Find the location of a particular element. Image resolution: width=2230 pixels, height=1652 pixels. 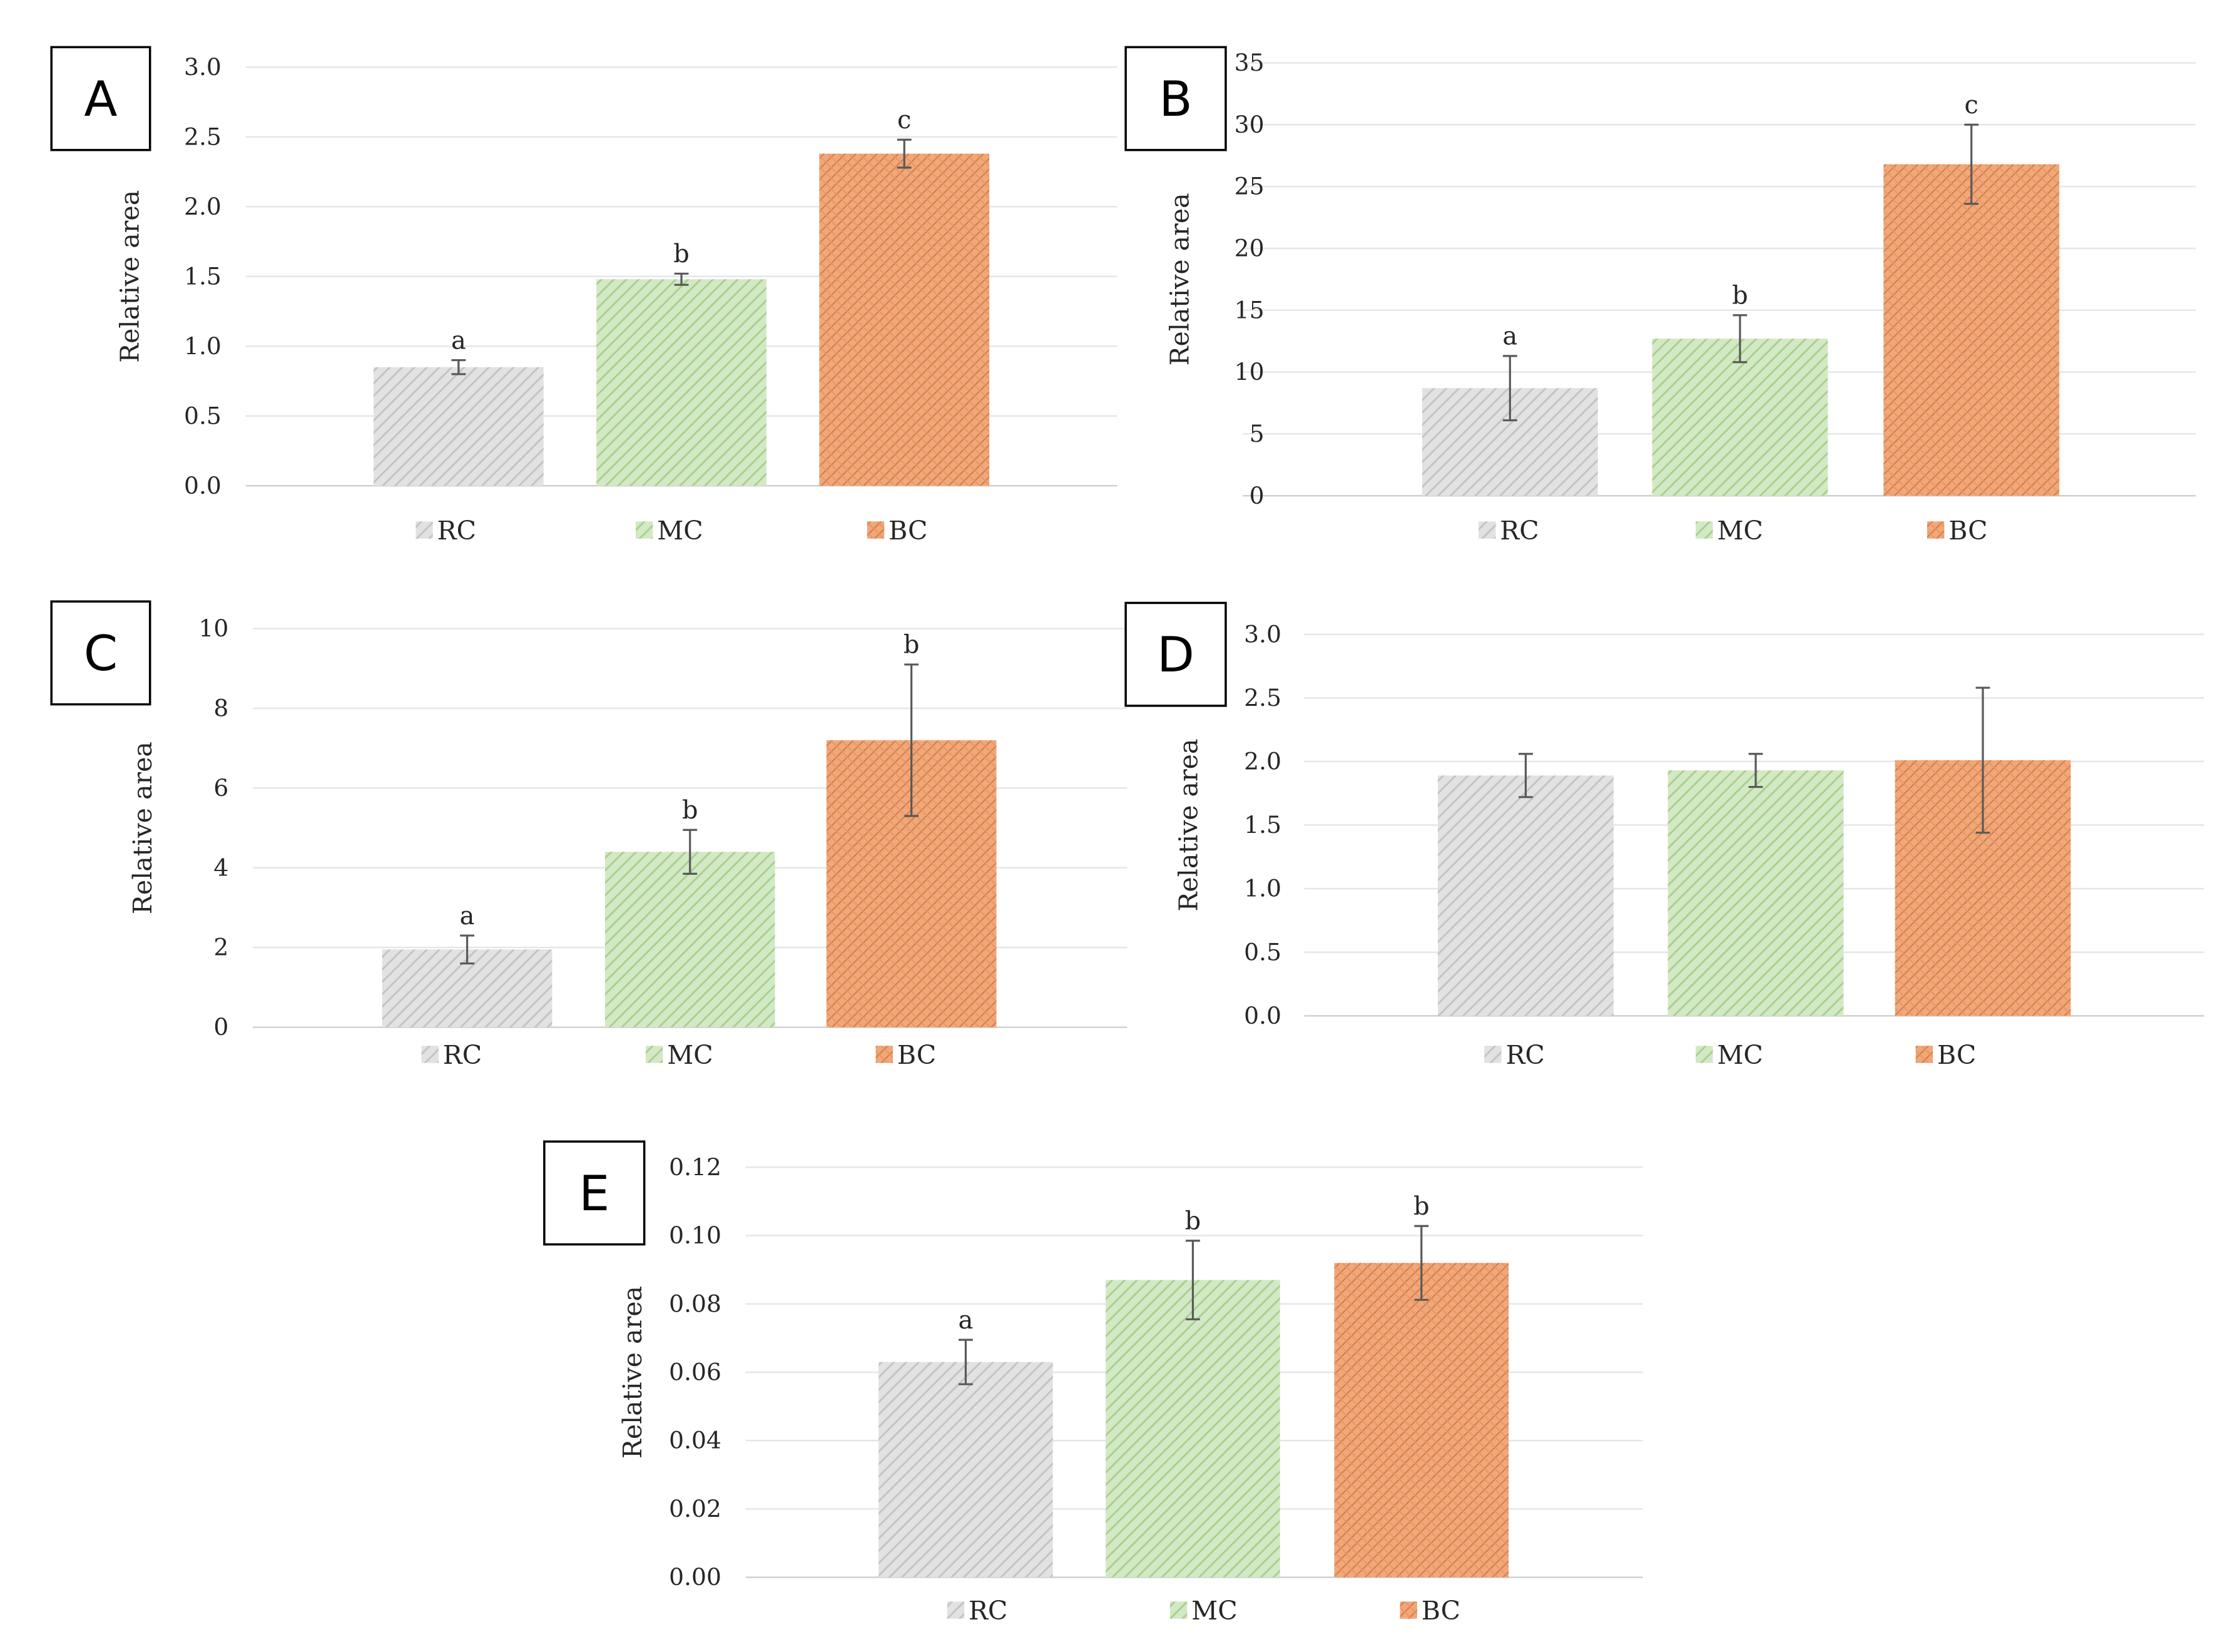

y-tick-label: 5 is located at coordinates (1257, 433).